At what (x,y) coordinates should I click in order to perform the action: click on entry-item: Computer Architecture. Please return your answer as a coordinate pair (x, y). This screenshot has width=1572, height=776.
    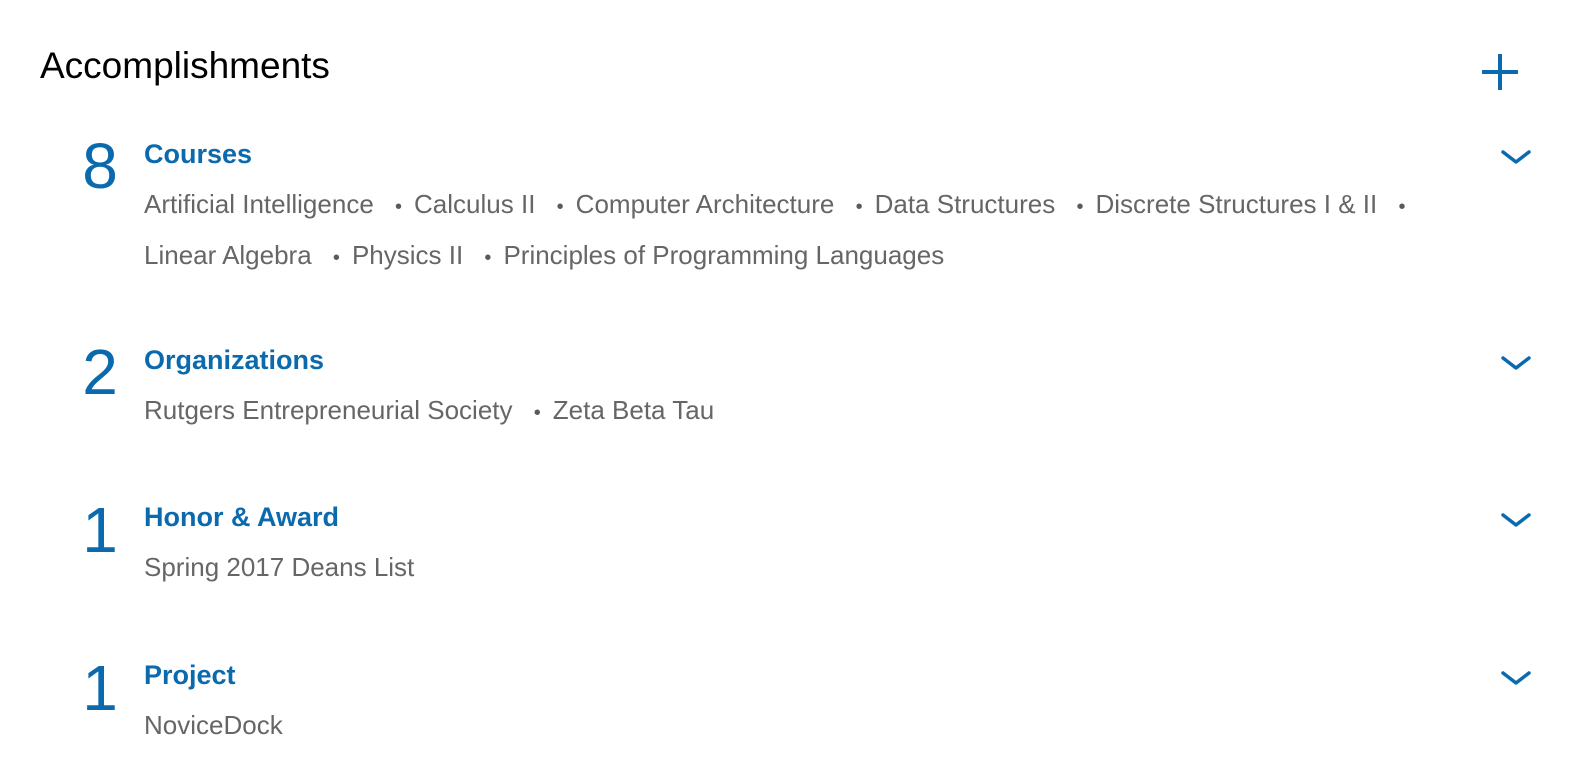
    Looking at the image, I should click on (689, 204).